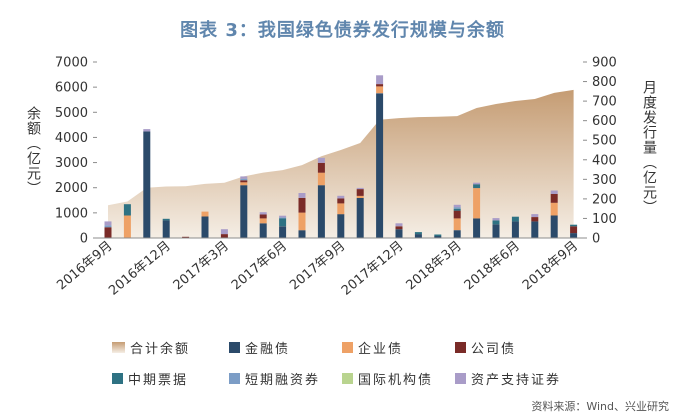  I want to click on legend-item-asset-backed-securities: 资产支持证券, so click(508, 379).